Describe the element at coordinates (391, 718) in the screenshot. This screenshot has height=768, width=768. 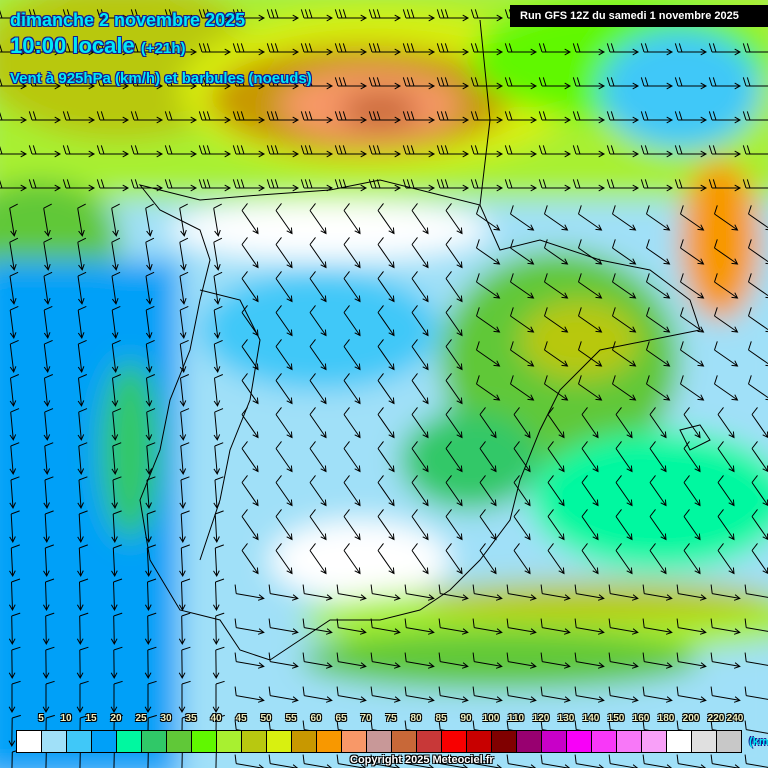
I see `legend-label: 75` at that location.